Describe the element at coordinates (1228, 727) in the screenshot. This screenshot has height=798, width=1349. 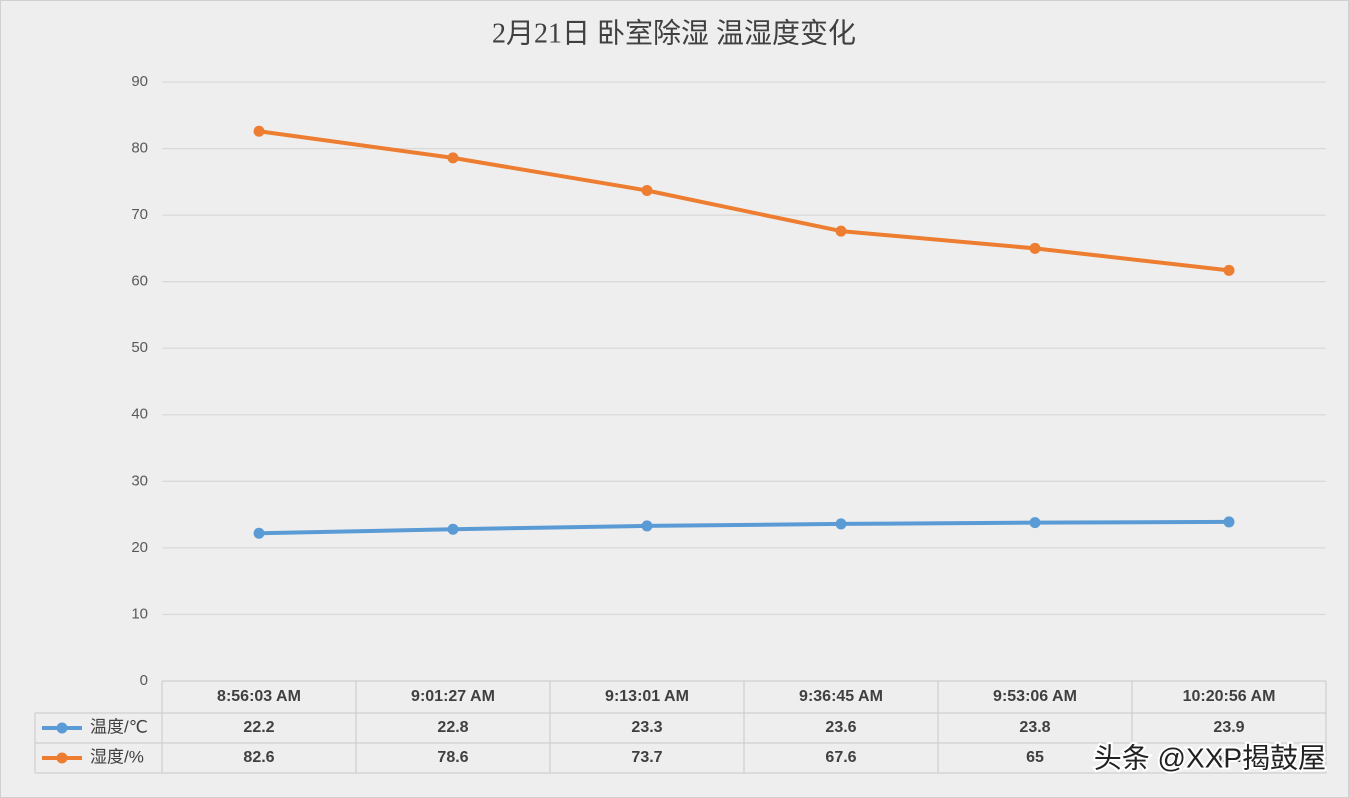
I see `table-value: 23.9` at that location.